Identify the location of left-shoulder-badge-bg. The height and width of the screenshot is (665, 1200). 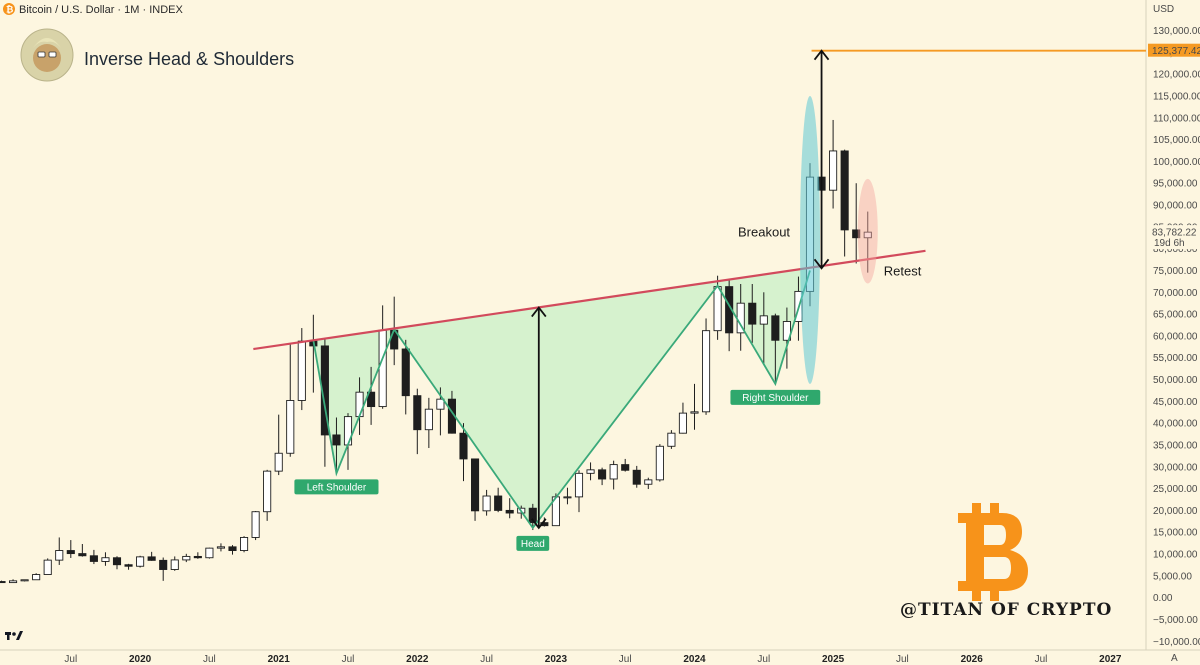
(336, 487).